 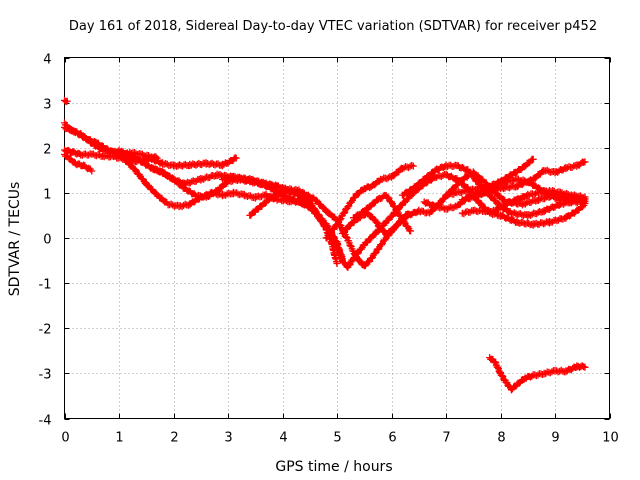 I want to click on x-tick-label: 8, so click(x=501, y=438).